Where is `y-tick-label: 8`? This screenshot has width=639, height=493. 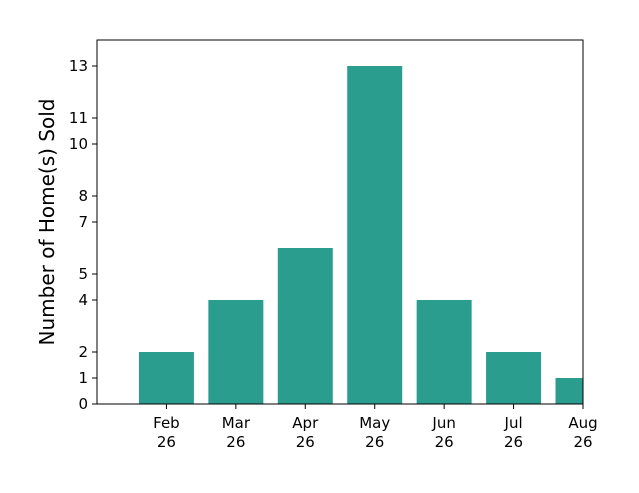 y-tick-label: 8 is located at coordinates (83, 196).